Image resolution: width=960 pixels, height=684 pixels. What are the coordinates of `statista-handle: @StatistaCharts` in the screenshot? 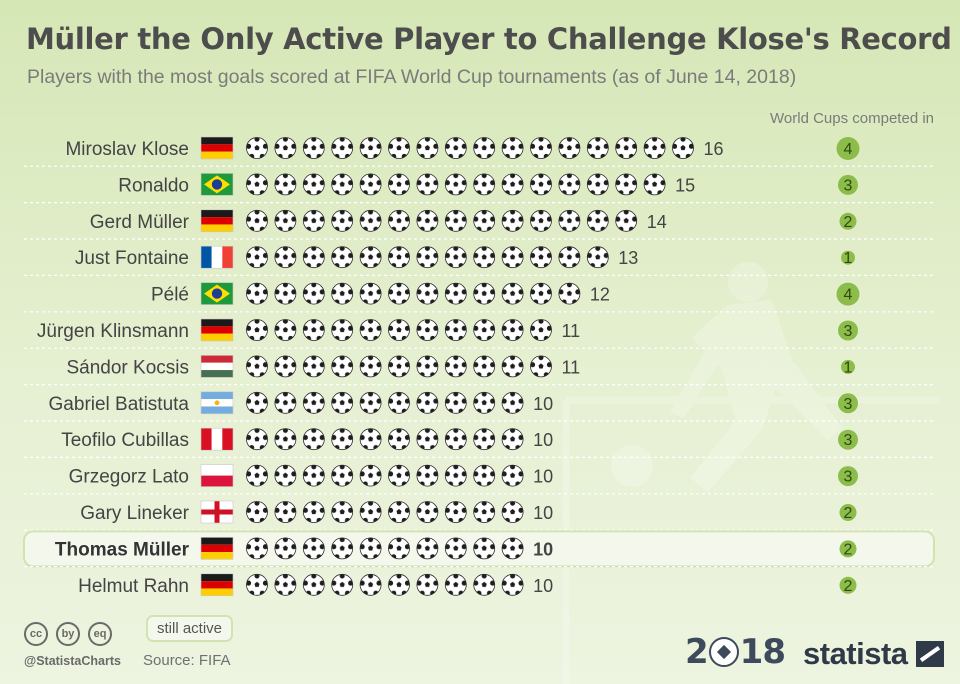 It's located at (72, 661).